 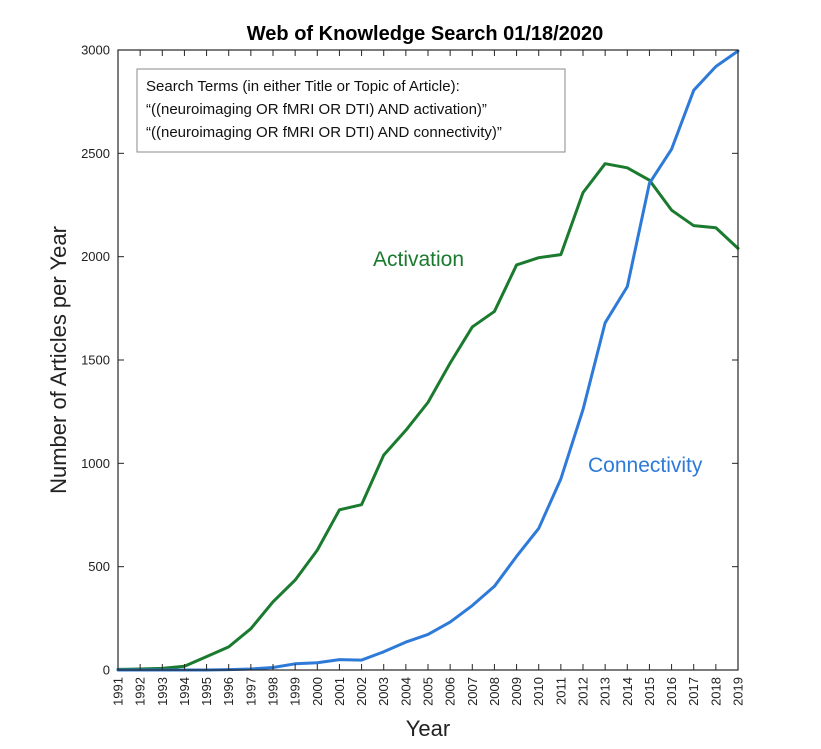 What do you see at coordinates (693, 691) in the screenshot?
I see `x-tick-label: 2017` at bounding box center [693, 691].